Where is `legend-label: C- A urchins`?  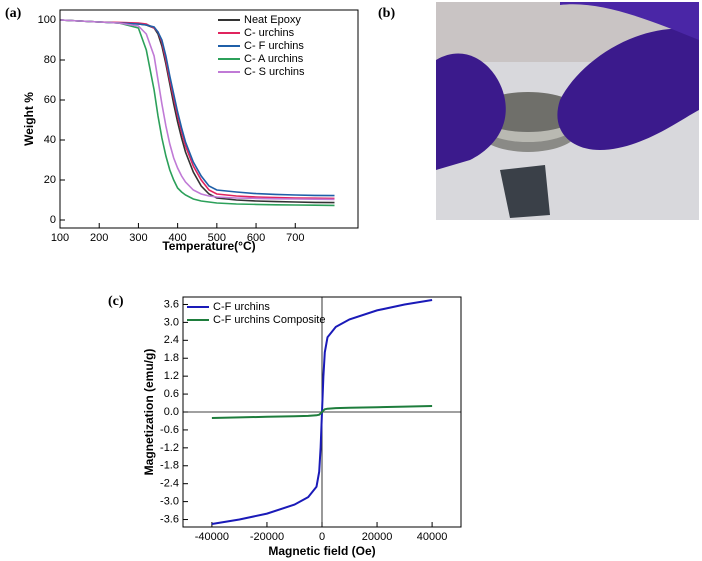 legend-label: C- A urchins is located at coordinates (274, 59).